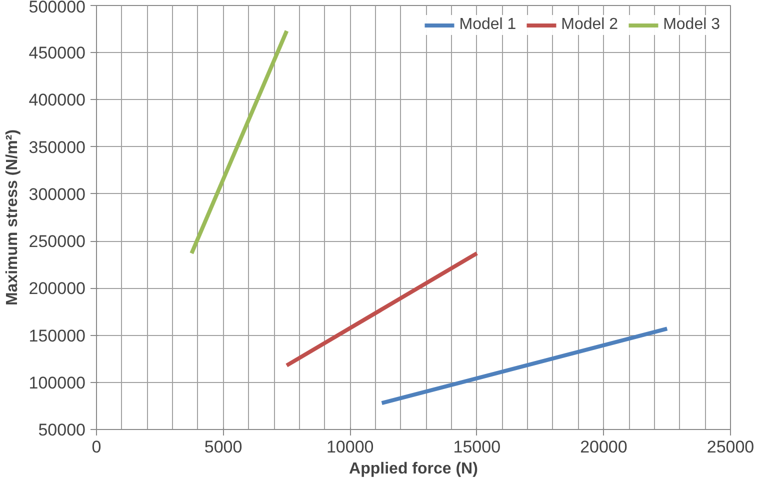  I want to click on x-tick-label: 0, so click(97, 447).